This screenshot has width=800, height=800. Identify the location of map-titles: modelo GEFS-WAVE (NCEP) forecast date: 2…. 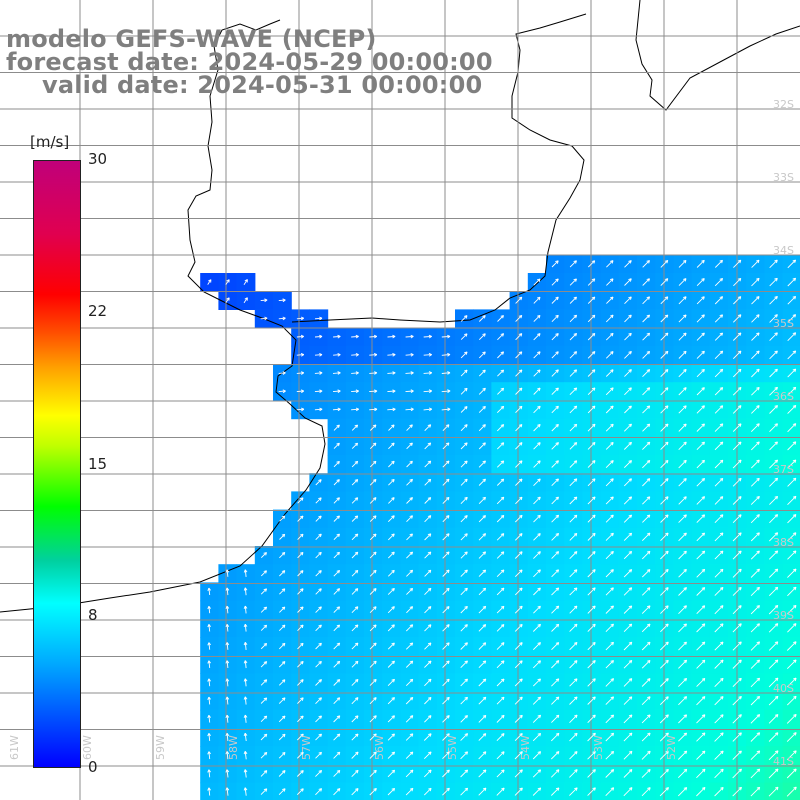
(249, 62).